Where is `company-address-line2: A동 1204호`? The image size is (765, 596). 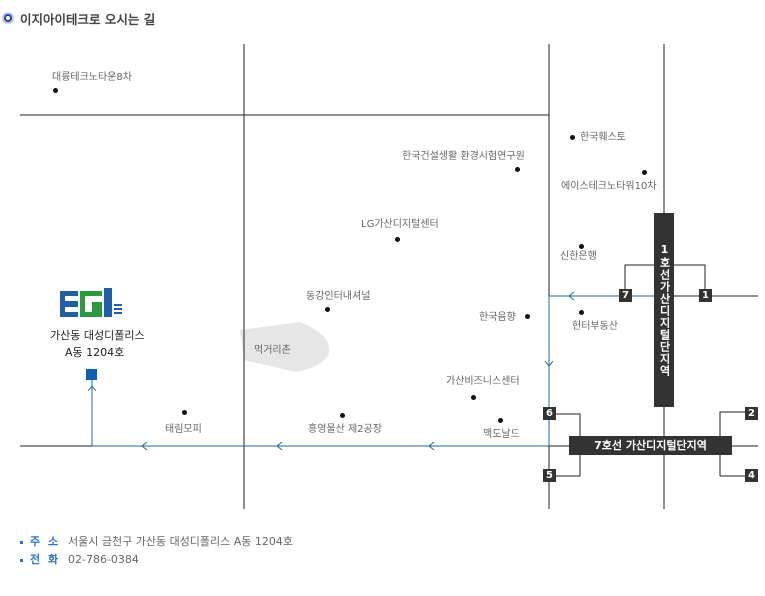 company-address-line2: A동 1204호 is located at coordinates (95, 352).